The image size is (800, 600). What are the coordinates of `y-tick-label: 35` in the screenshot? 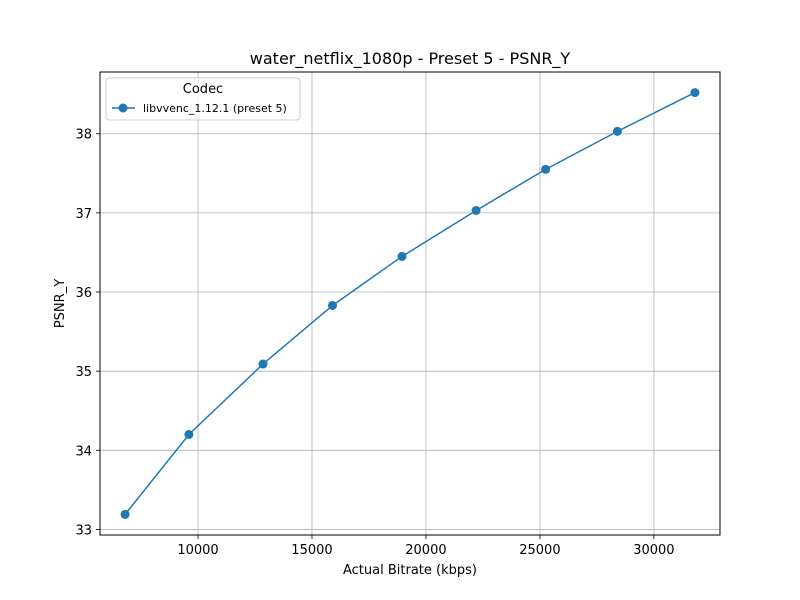 It's located at (83, 372).